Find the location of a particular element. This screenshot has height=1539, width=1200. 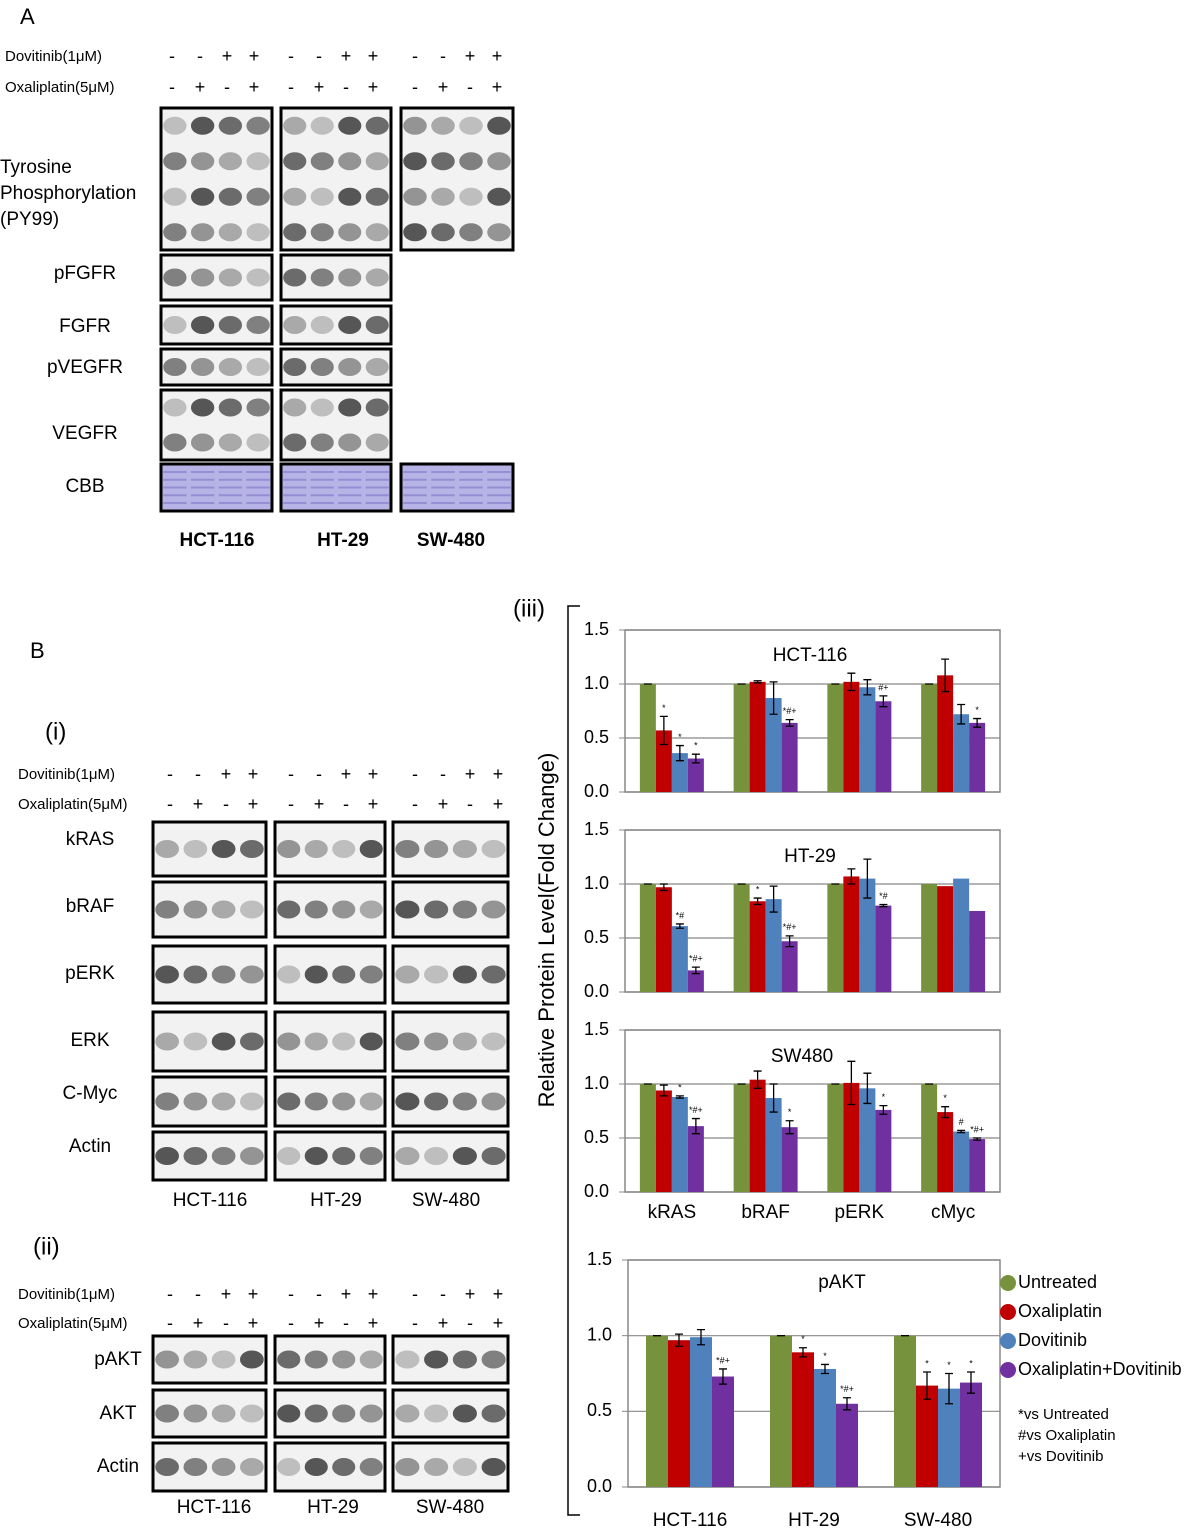

row-label: Tyrosine is located at coordinates (36, 167).